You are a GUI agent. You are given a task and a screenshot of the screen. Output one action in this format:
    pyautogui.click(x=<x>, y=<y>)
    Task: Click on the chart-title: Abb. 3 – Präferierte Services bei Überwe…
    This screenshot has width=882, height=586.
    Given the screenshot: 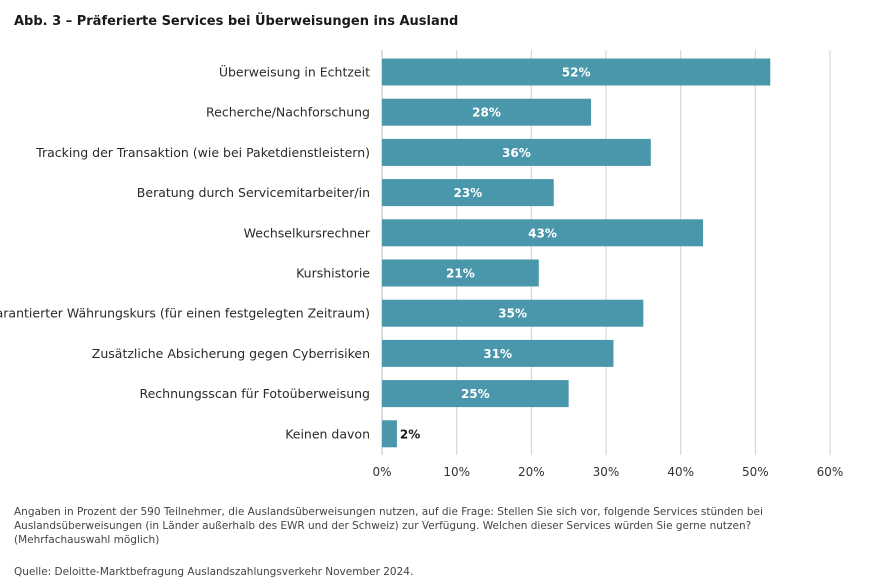 What is the action you would take?
    pyautogui.click(x=236, y=21)
    